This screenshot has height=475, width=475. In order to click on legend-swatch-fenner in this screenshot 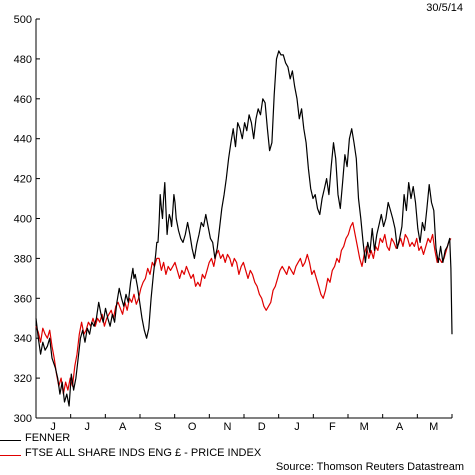, I will do `click(10, 440)`.